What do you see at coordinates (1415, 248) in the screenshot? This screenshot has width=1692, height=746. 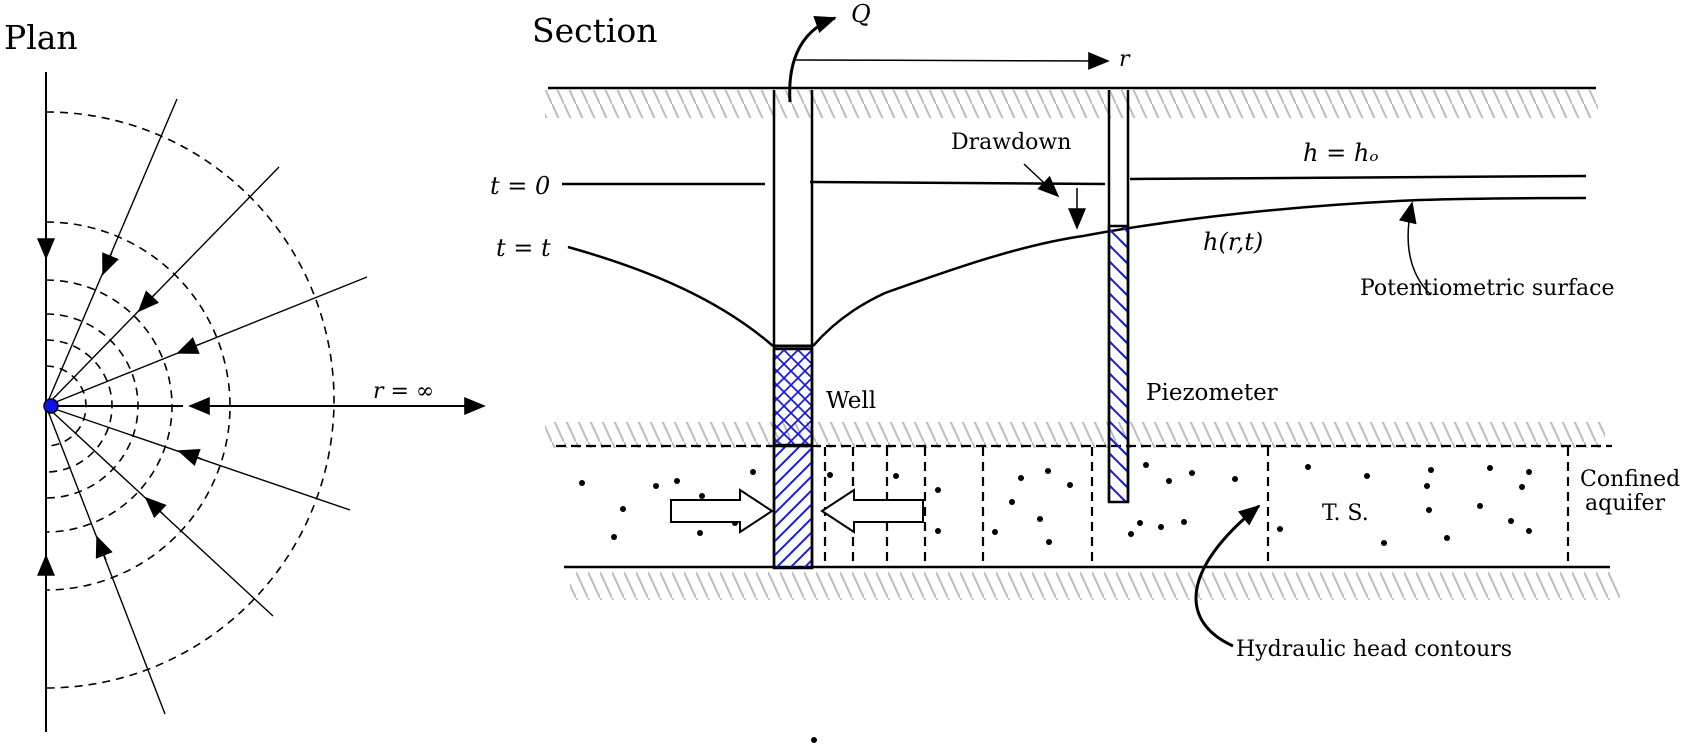 I see `surface-pointer` at bounding box center [1415, 248].